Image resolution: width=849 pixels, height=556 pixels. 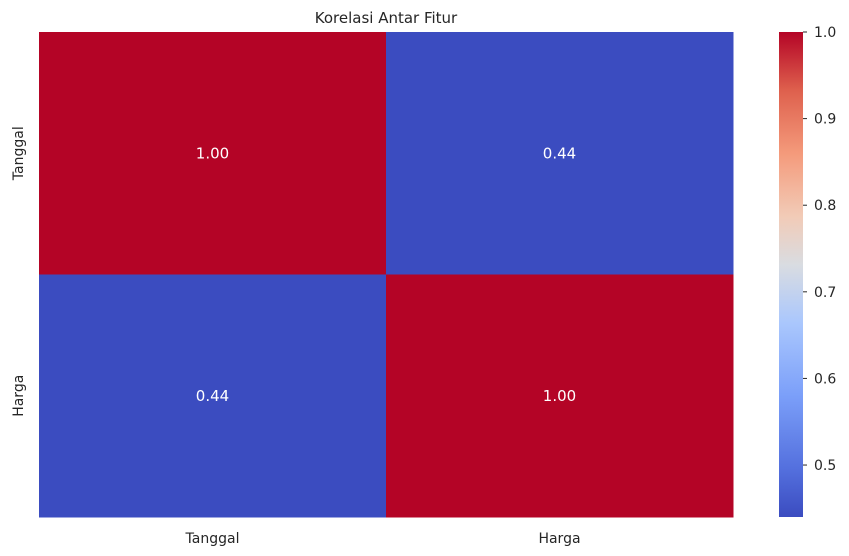 I want to click on cell-label-r1-c1: 1.00, so click(x=559, y=396).